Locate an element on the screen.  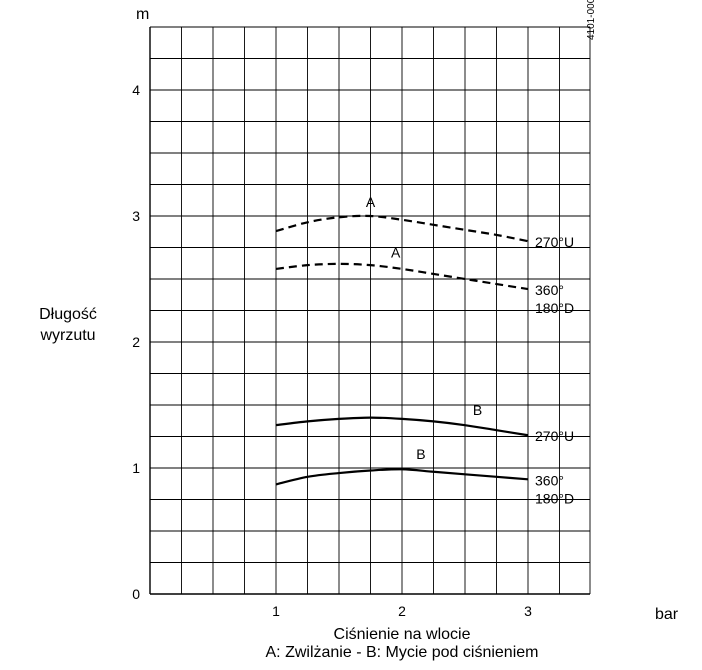
x-tick-label: 2 is located at coordinates (402, 611).